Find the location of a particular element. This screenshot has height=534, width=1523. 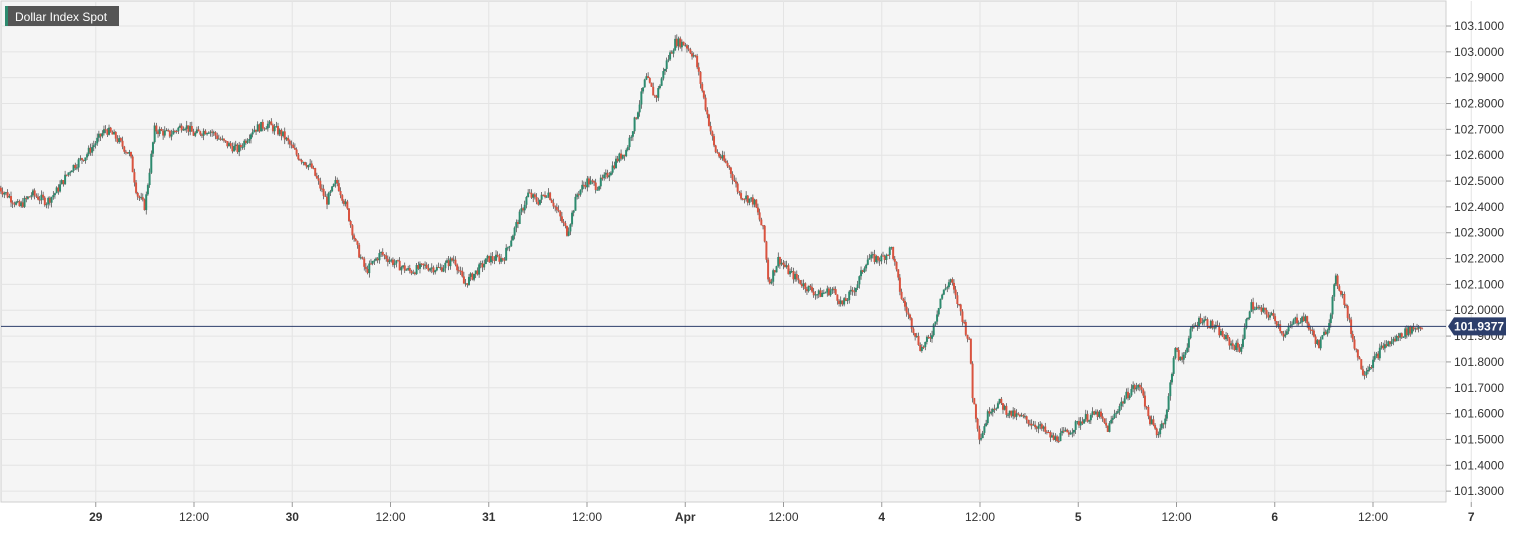

x-tick-label: 12:00 is located at coordinates (194, 517).